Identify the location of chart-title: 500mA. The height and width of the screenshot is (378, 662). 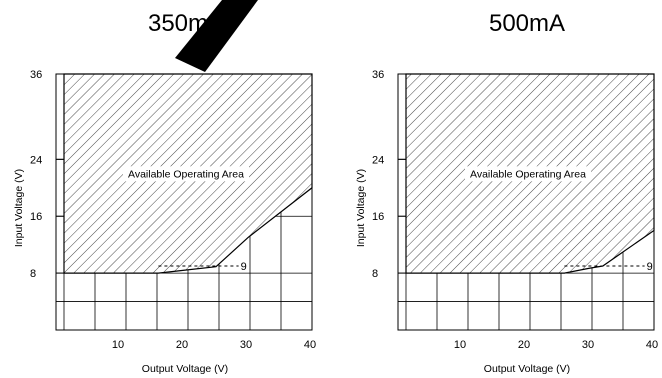
(527, 23).